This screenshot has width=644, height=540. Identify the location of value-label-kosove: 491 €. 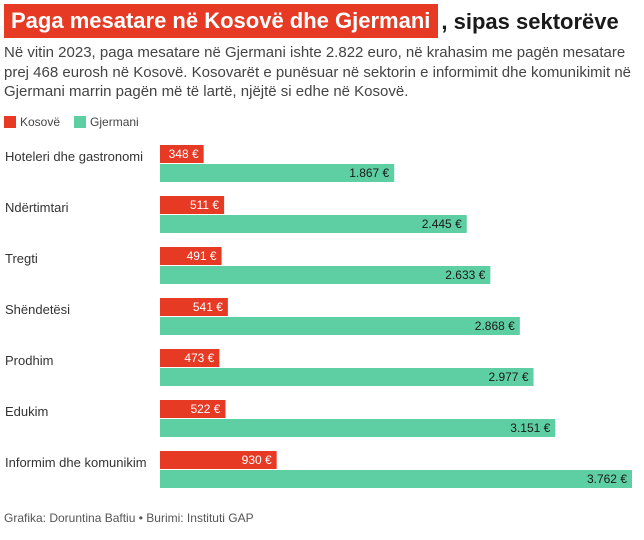
(202, 256).